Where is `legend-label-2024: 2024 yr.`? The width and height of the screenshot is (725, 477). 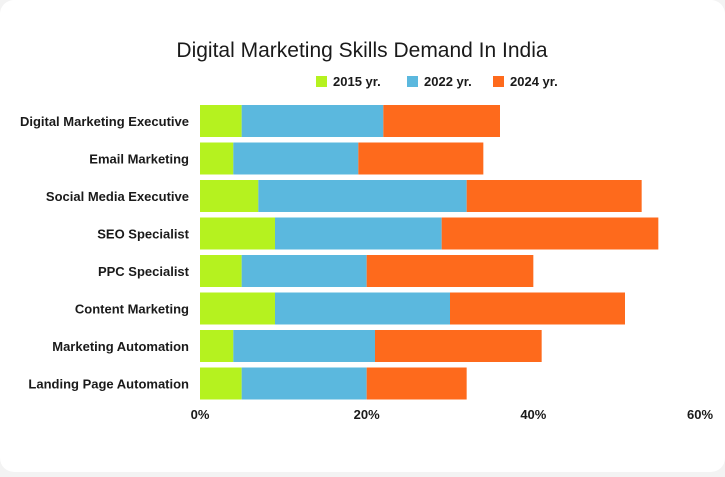 legend-label-2024: 2024 yr. is located at coordinates (534, 81).